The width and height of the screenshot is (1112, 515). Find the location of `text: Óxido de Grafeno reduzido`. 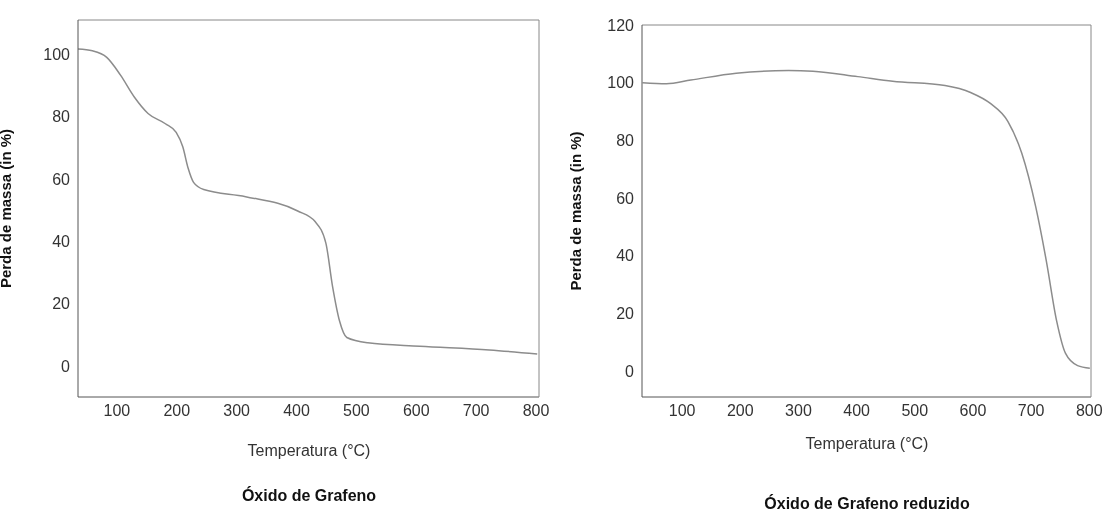

text: Óxido de Grafeno reduzido is located at coordinates (867, 504).